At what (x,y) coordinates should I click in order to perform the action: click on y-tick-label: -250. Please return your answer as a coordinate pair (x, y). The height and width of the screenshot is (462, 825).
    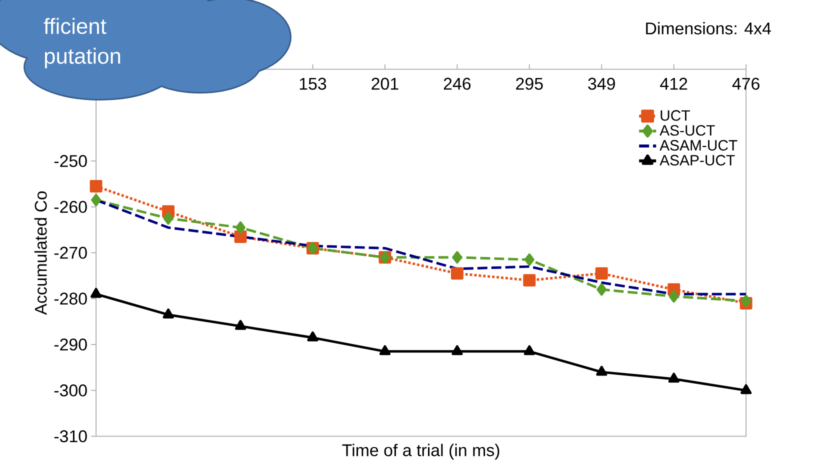
    Looking at the image, I should click on (70, 161).